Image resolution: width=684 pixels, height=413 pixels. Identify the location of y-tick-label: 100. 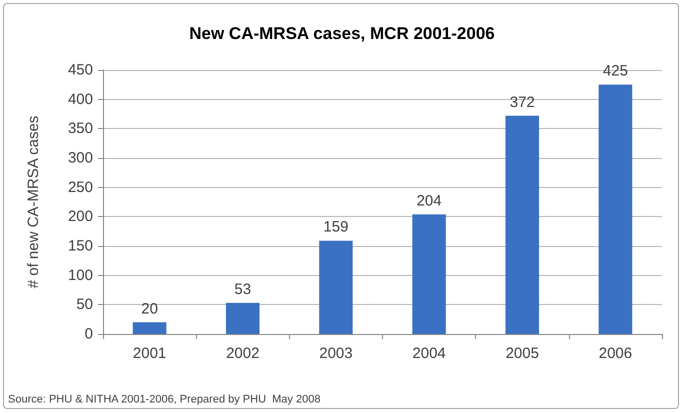
(80, 275).